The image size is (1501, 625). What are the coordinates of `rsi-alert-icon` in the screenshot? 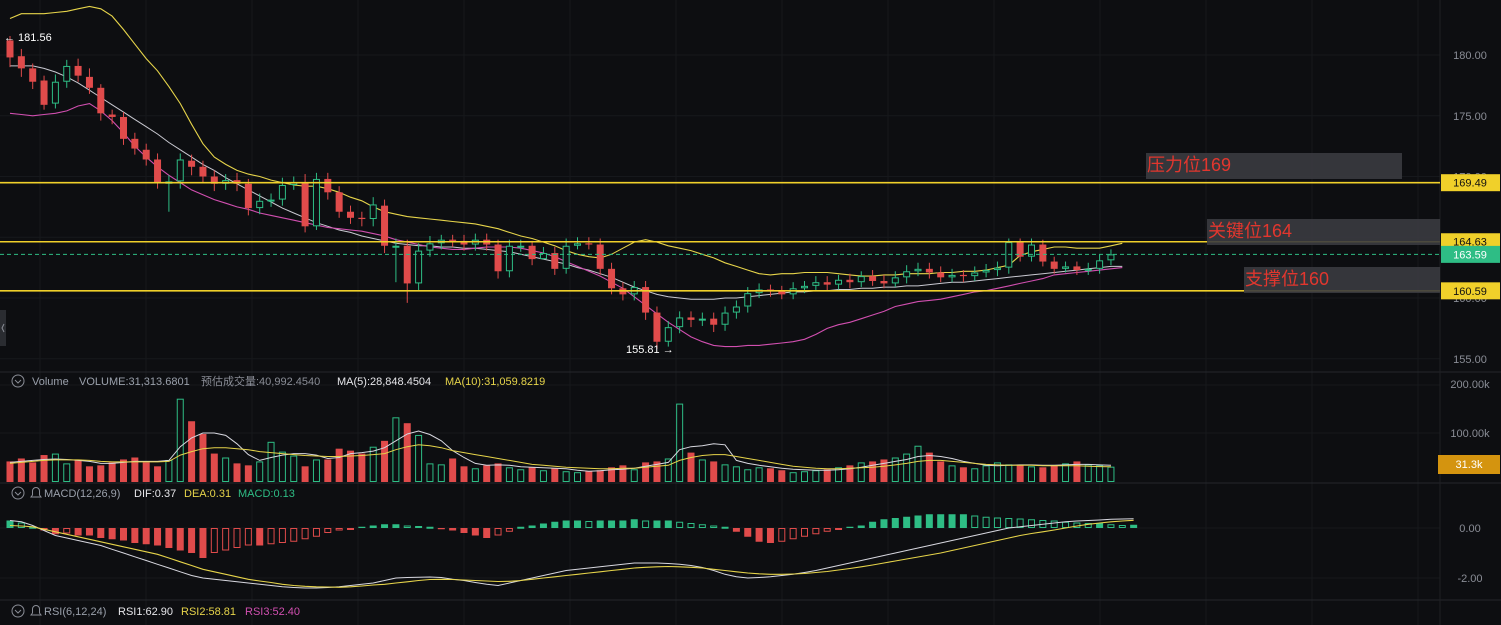 It's located at (36, 610).